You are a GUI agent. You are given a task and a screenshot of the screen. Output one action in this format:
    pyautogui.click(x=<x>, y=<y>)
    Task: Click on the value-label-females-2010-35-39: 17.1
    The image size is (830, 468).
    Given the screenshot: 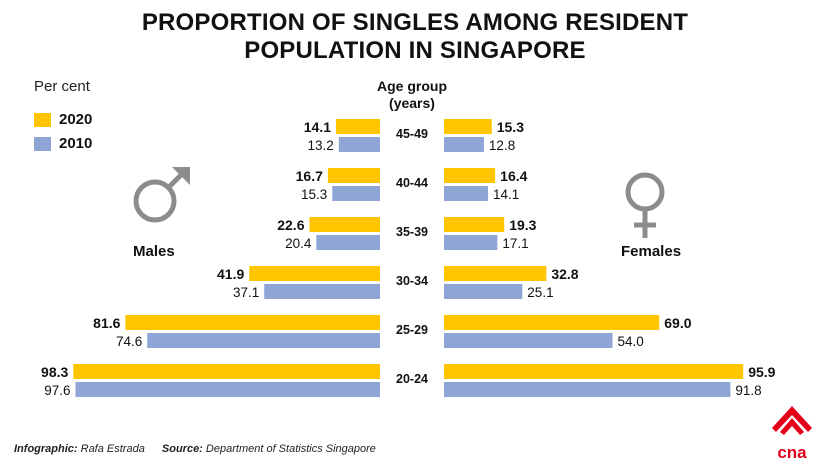 What is the action you would take?
    pyautogui.click(x=515, y=243)
    